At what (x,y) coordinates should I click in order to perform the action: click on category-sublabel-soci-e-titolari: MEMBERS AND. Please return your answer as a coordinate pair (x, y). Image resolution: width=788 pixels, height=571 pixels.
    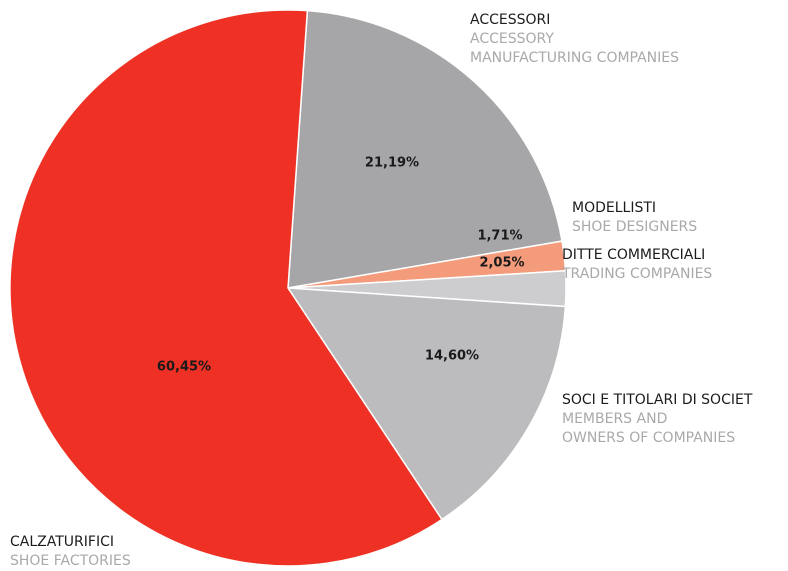
    Looking at the image, I should click on (614, 419).